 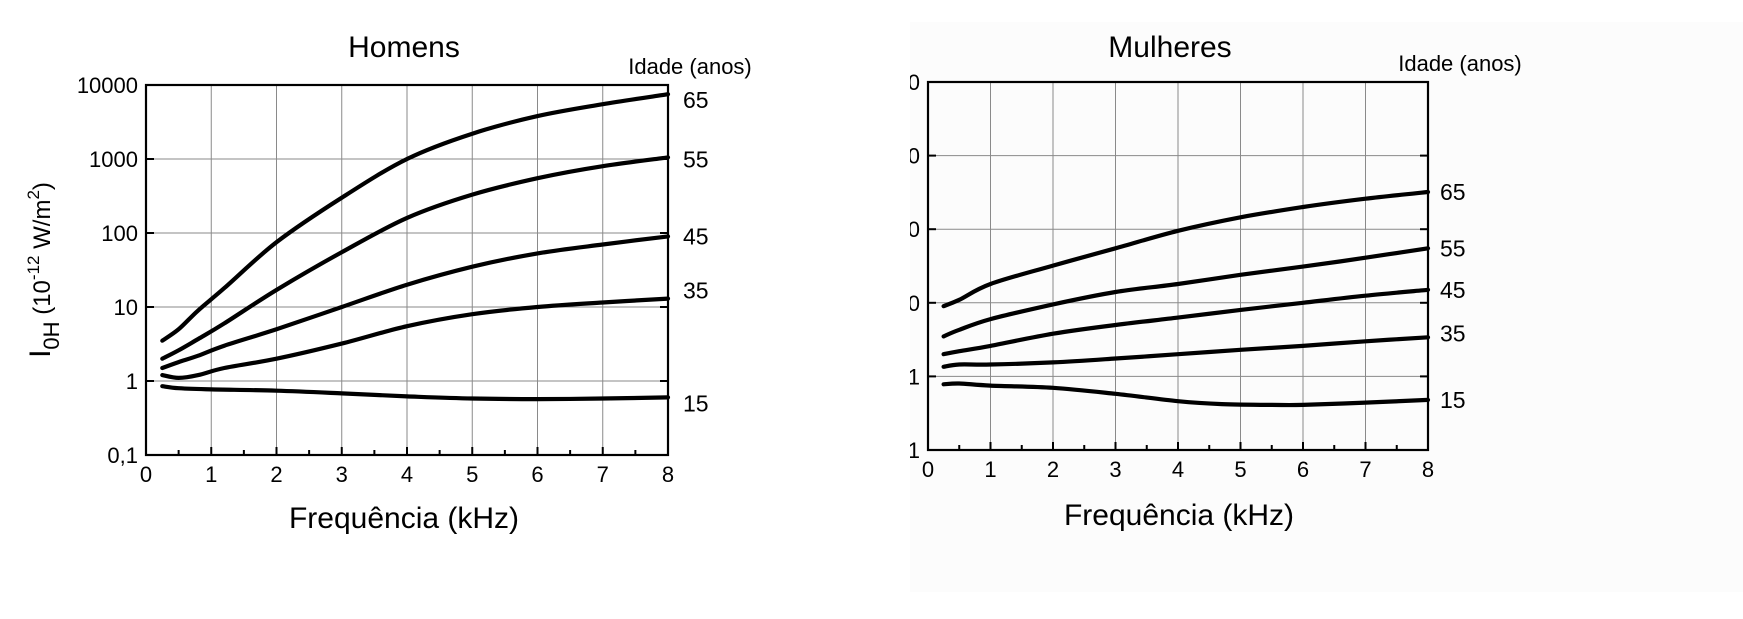 I want to click on y-axis-label-exp2: 2, so click(x=33, y=194).